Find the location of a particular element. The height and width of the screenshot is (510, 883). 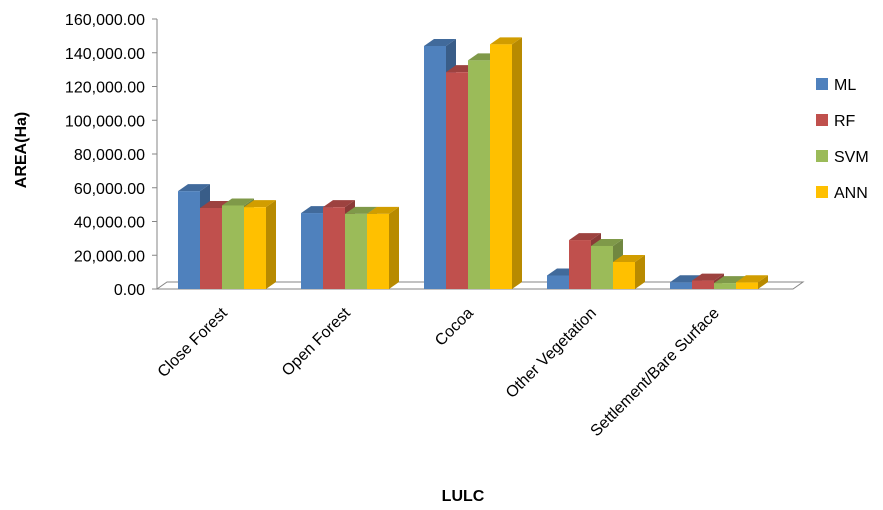

y-tick-label: 40,000.00 is located at coordinates (109, 223).